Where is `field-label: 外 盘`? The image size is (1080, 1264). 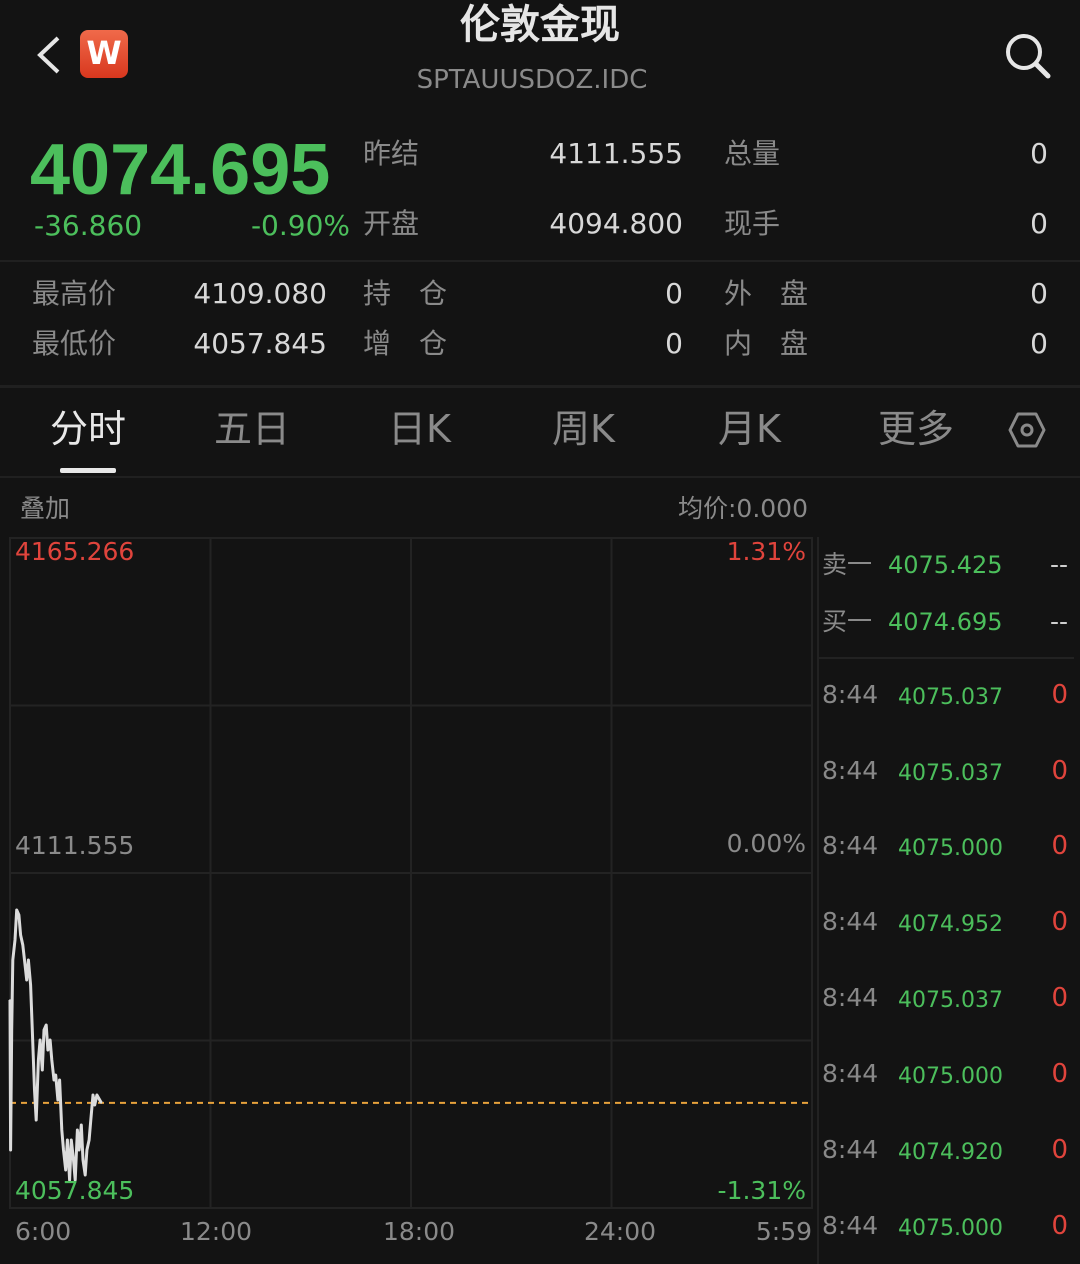
field-label: 外 盘 is located at coordinates (766, 293).